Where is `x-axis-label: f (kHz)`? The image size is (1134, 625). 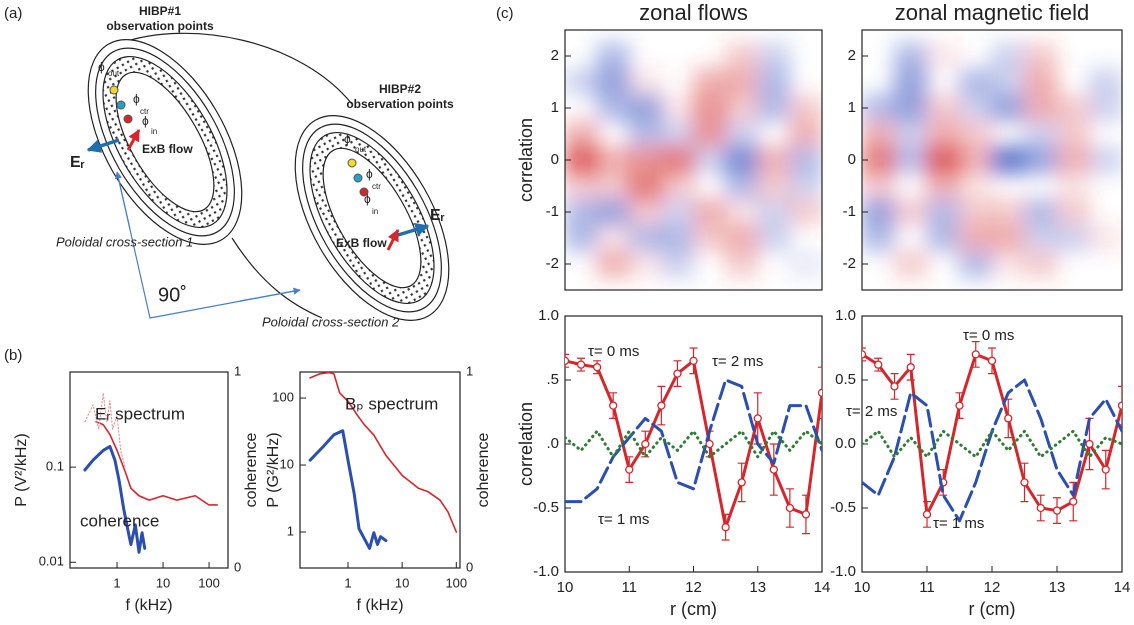 x-axis-label: f (kHz) is located at coordinates (379, 605).